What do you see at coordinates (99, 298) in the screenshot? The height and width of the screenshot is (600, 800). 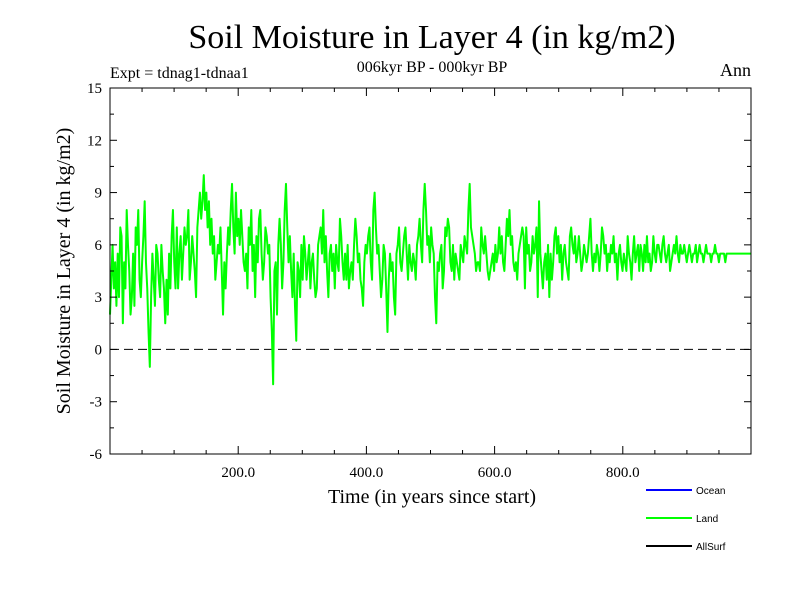 I see `y-tick-label: 3` at bounding box center [99, 298].